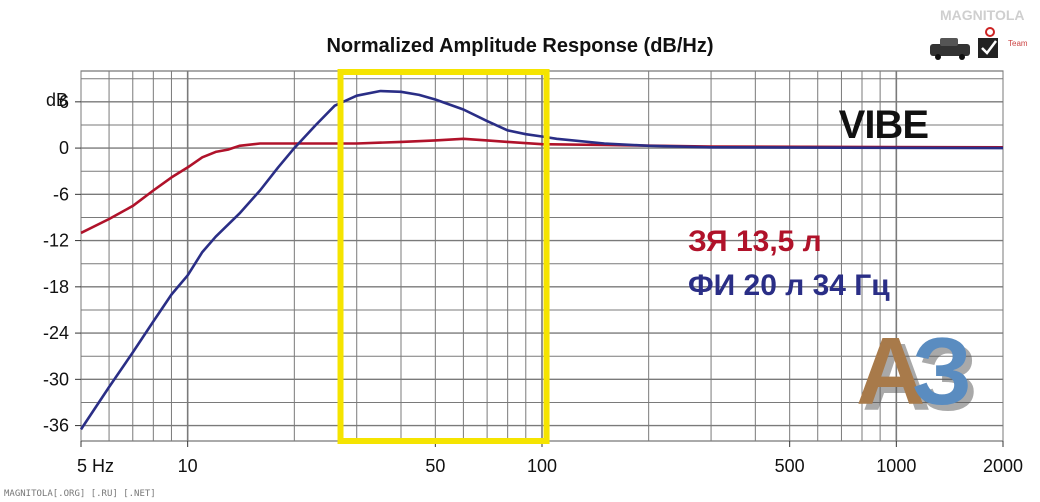  What do you see at coordinates (1018, 43) in the screenshot?
I see `watermark-sub: Team` at bounding box center [1018, 43].